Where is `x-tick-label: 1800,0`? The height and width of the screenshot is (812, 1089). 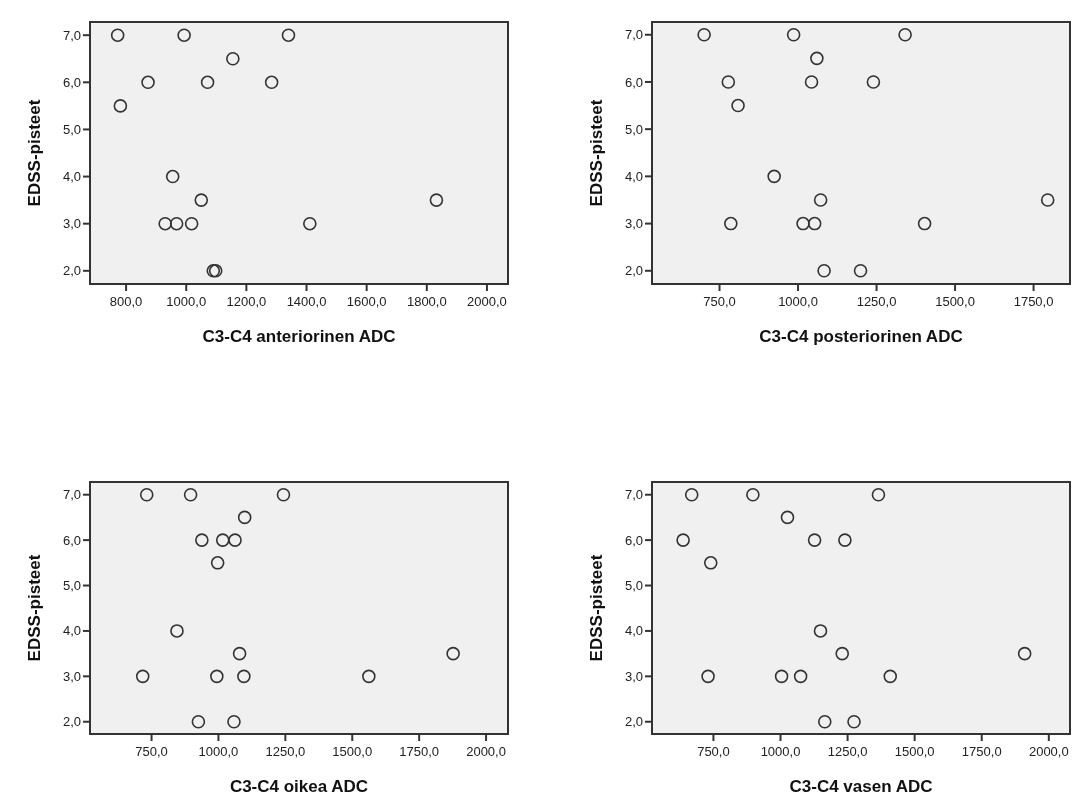 x-tick-label: 1800,0 is located at coordinates (426, 301).